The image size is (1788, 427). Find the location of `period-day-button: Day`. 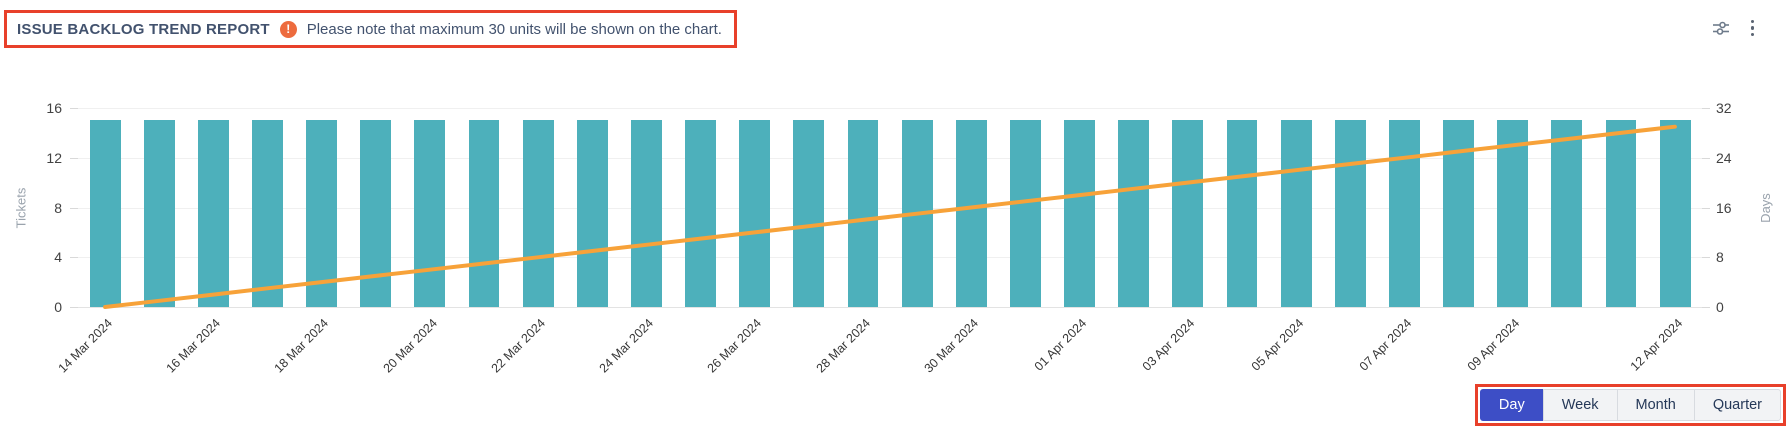

period-day-button: Day is located at coordinates (1511, 405).